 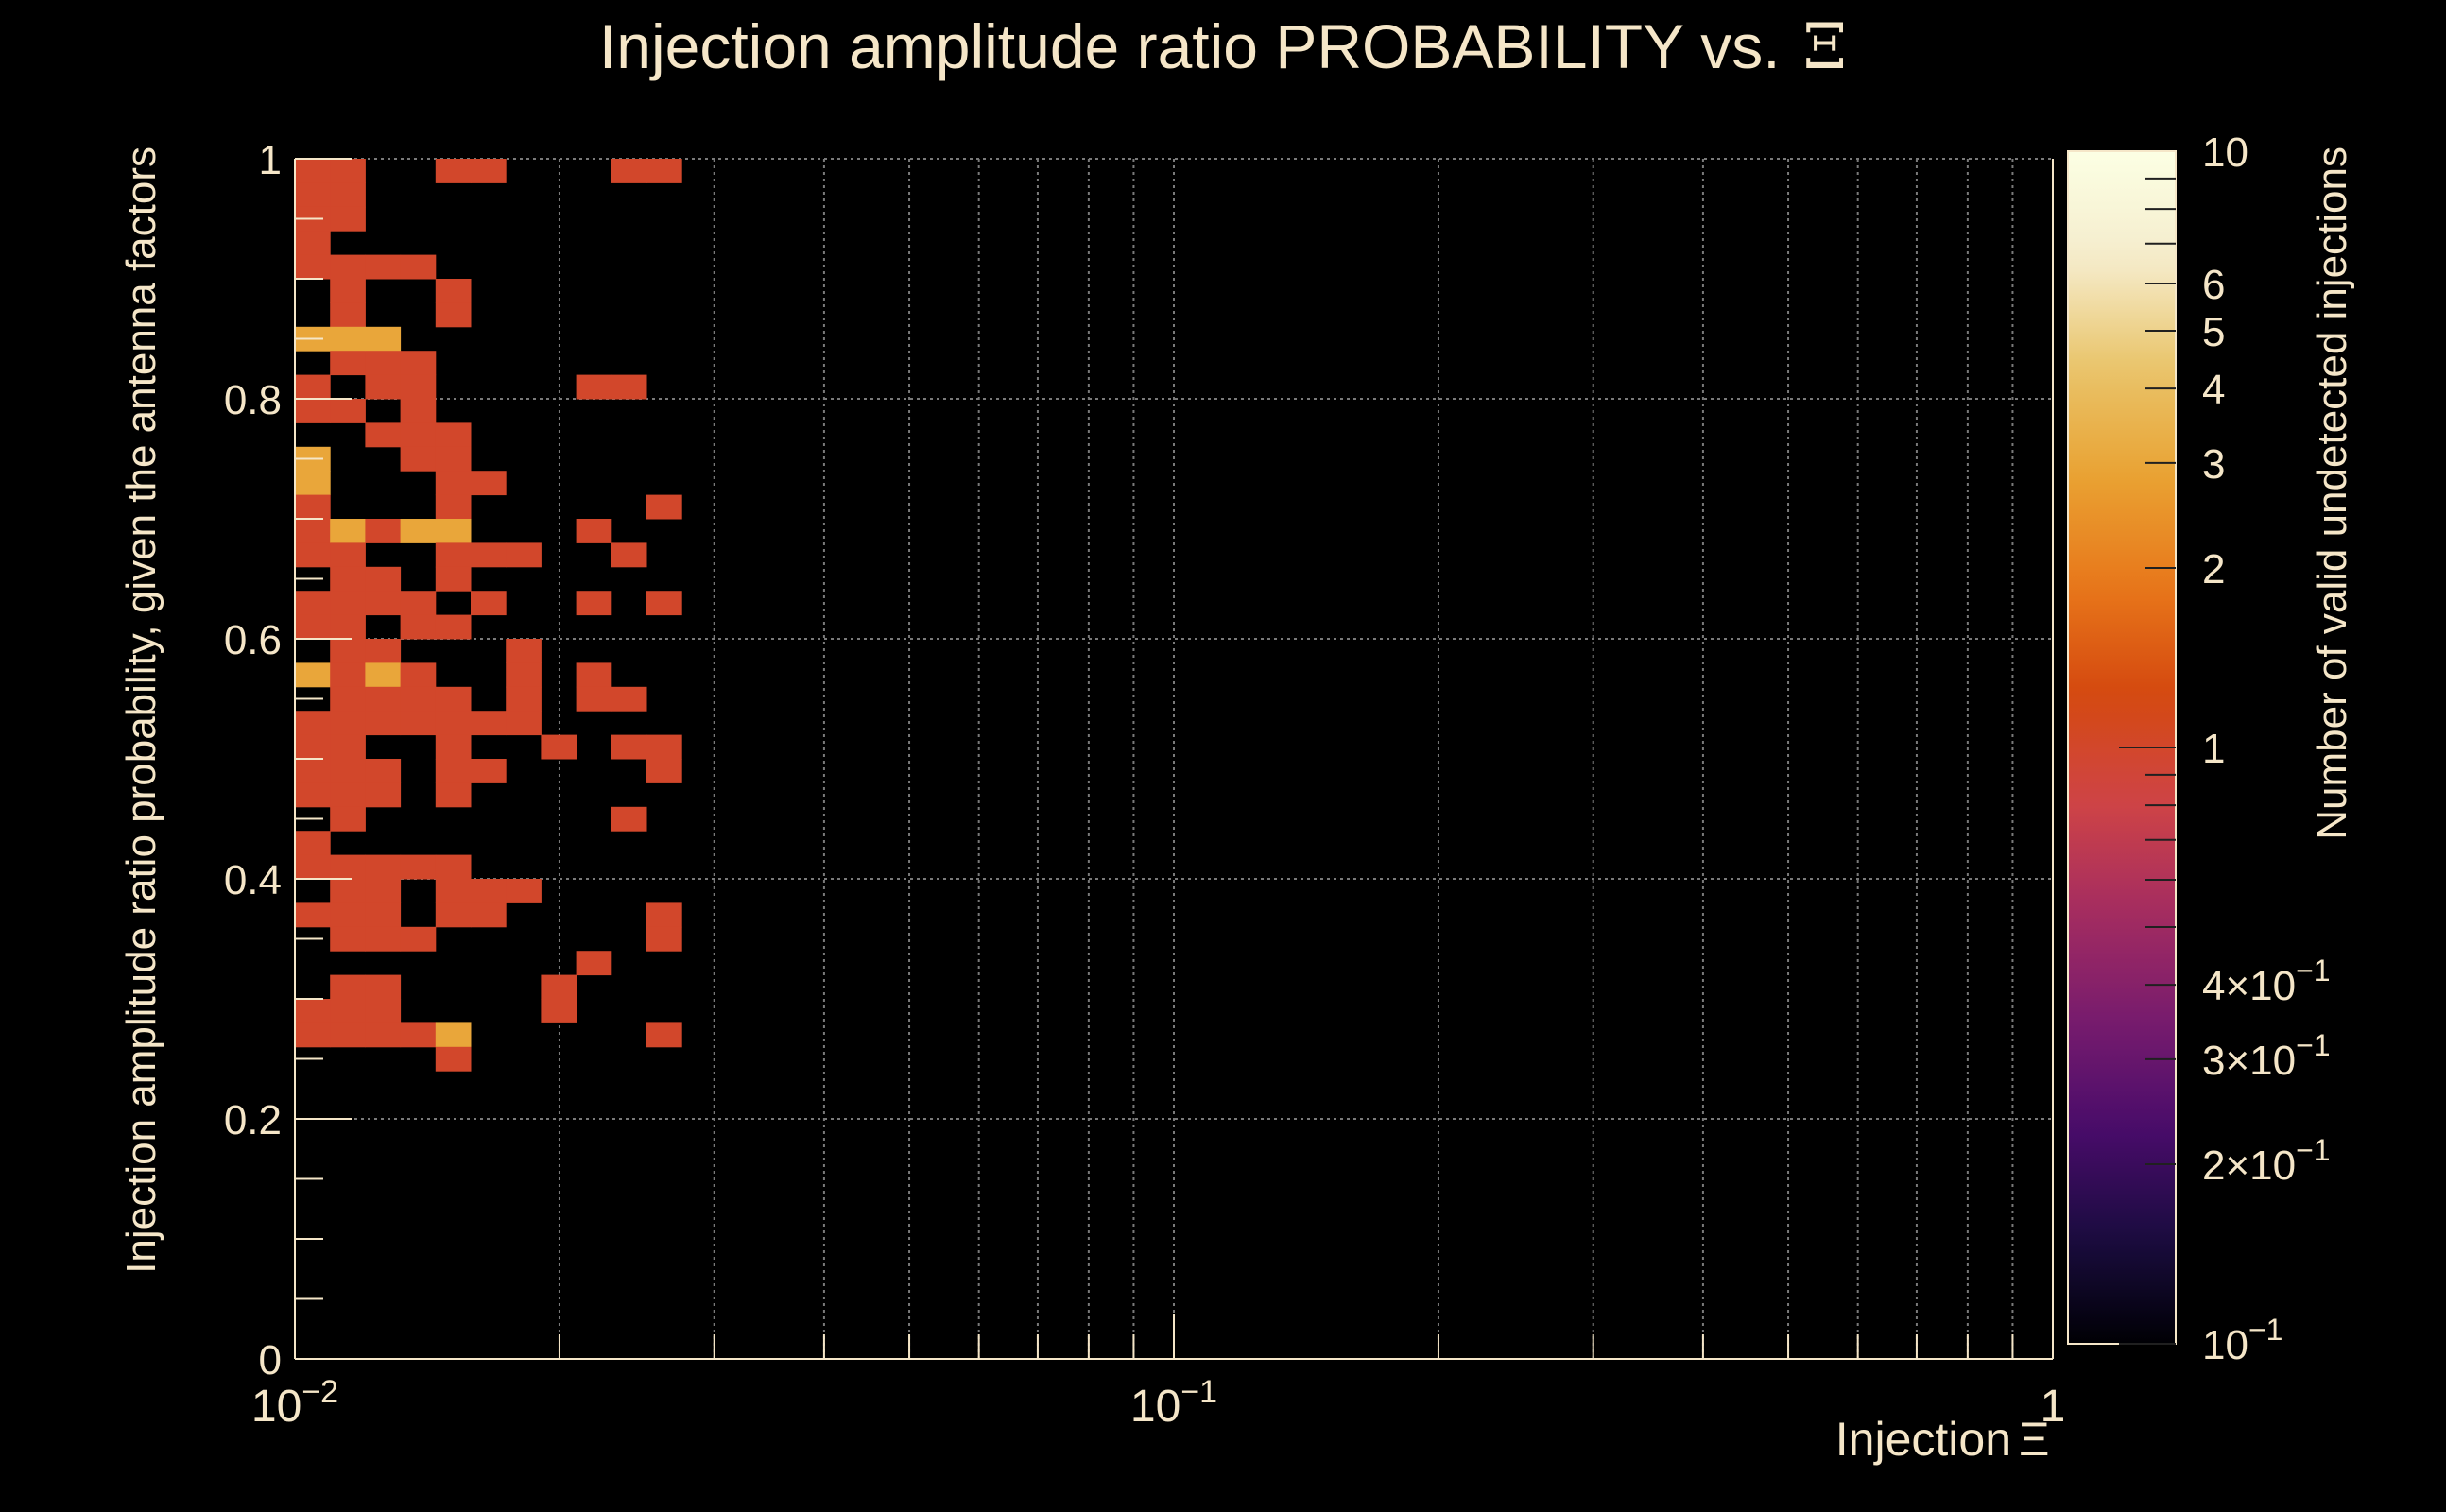 I want to click on colorbar-tick-label: 10−1, so click(x=2242, y=1340).